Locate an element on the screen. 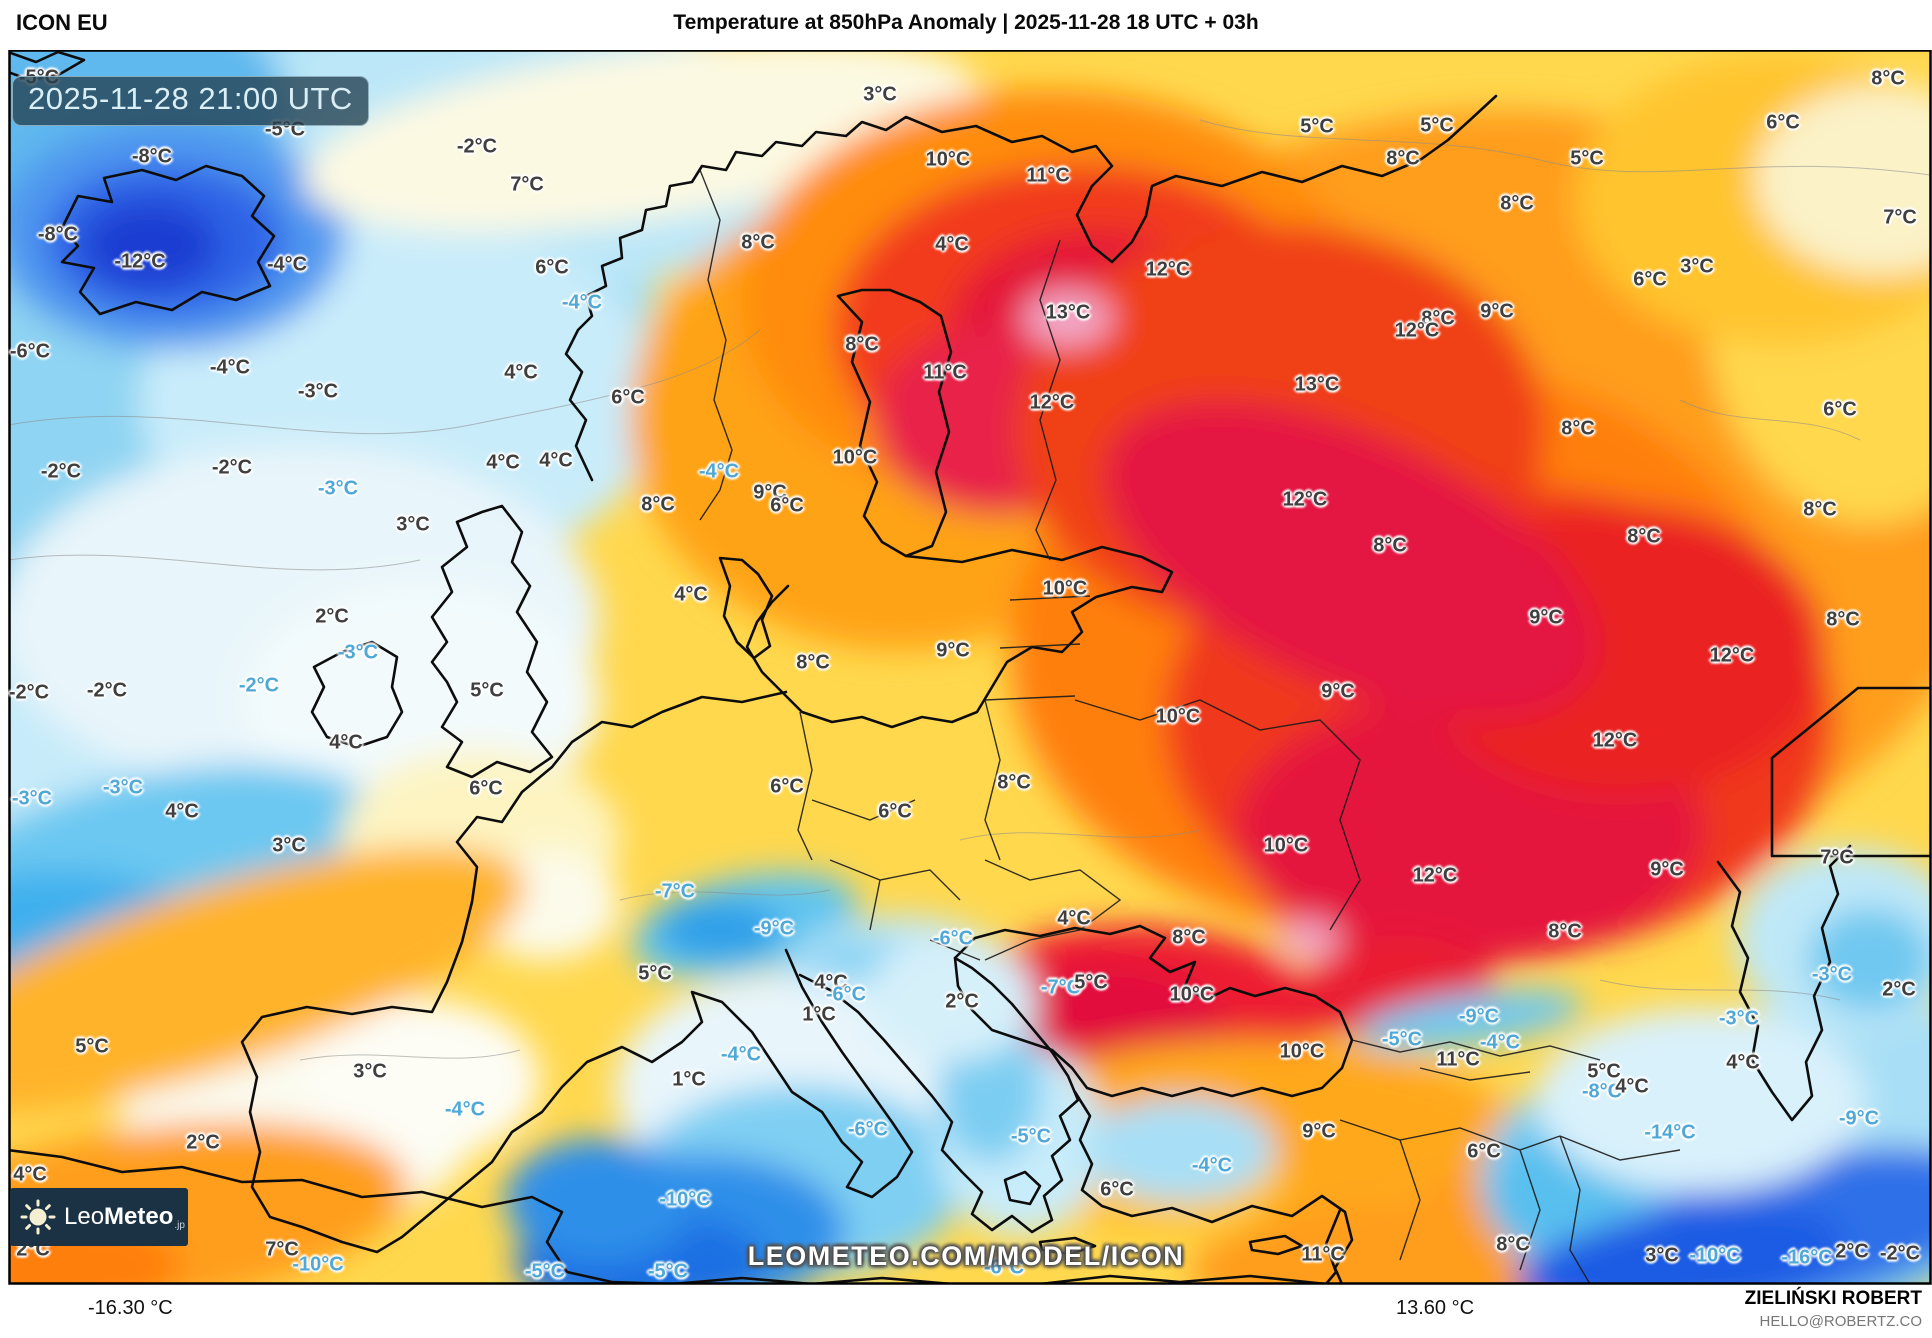 This screenshot has width=1932, height=1338. leometeo-logo: LeoMeteo.jp is located at coordinates (99, 1217).